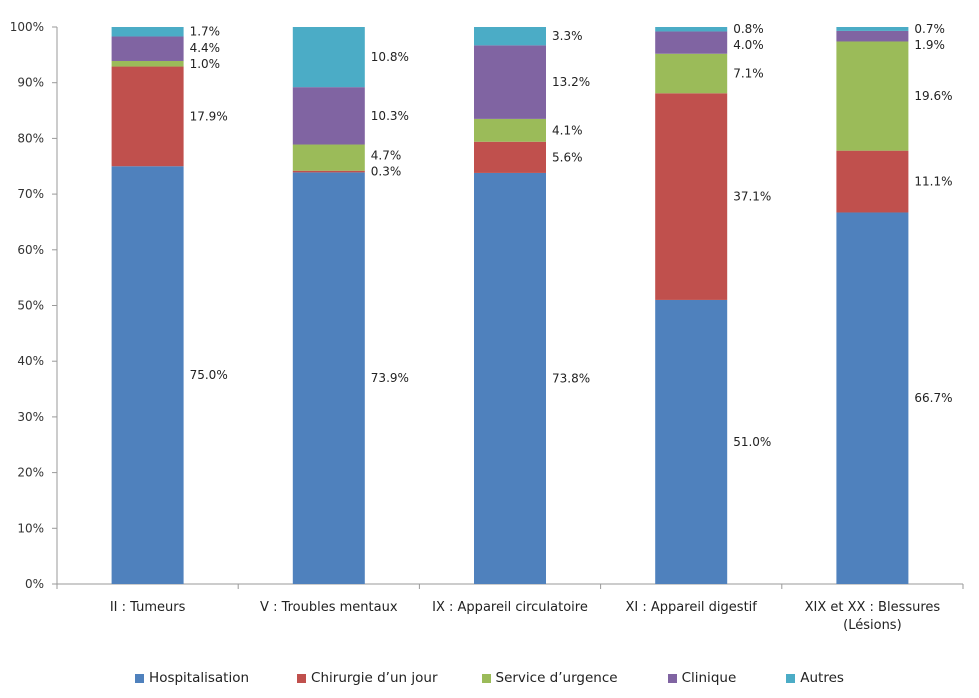 This screenshot has height=698, width=979. I want to click on data-label: 10.8%, so click(390, 57).